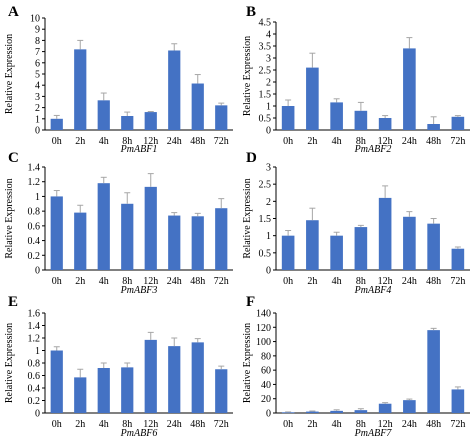  Describe the element at coordinates (139, 433) in the screenshot. I see `x-axis-title: PmABF6` at that location.